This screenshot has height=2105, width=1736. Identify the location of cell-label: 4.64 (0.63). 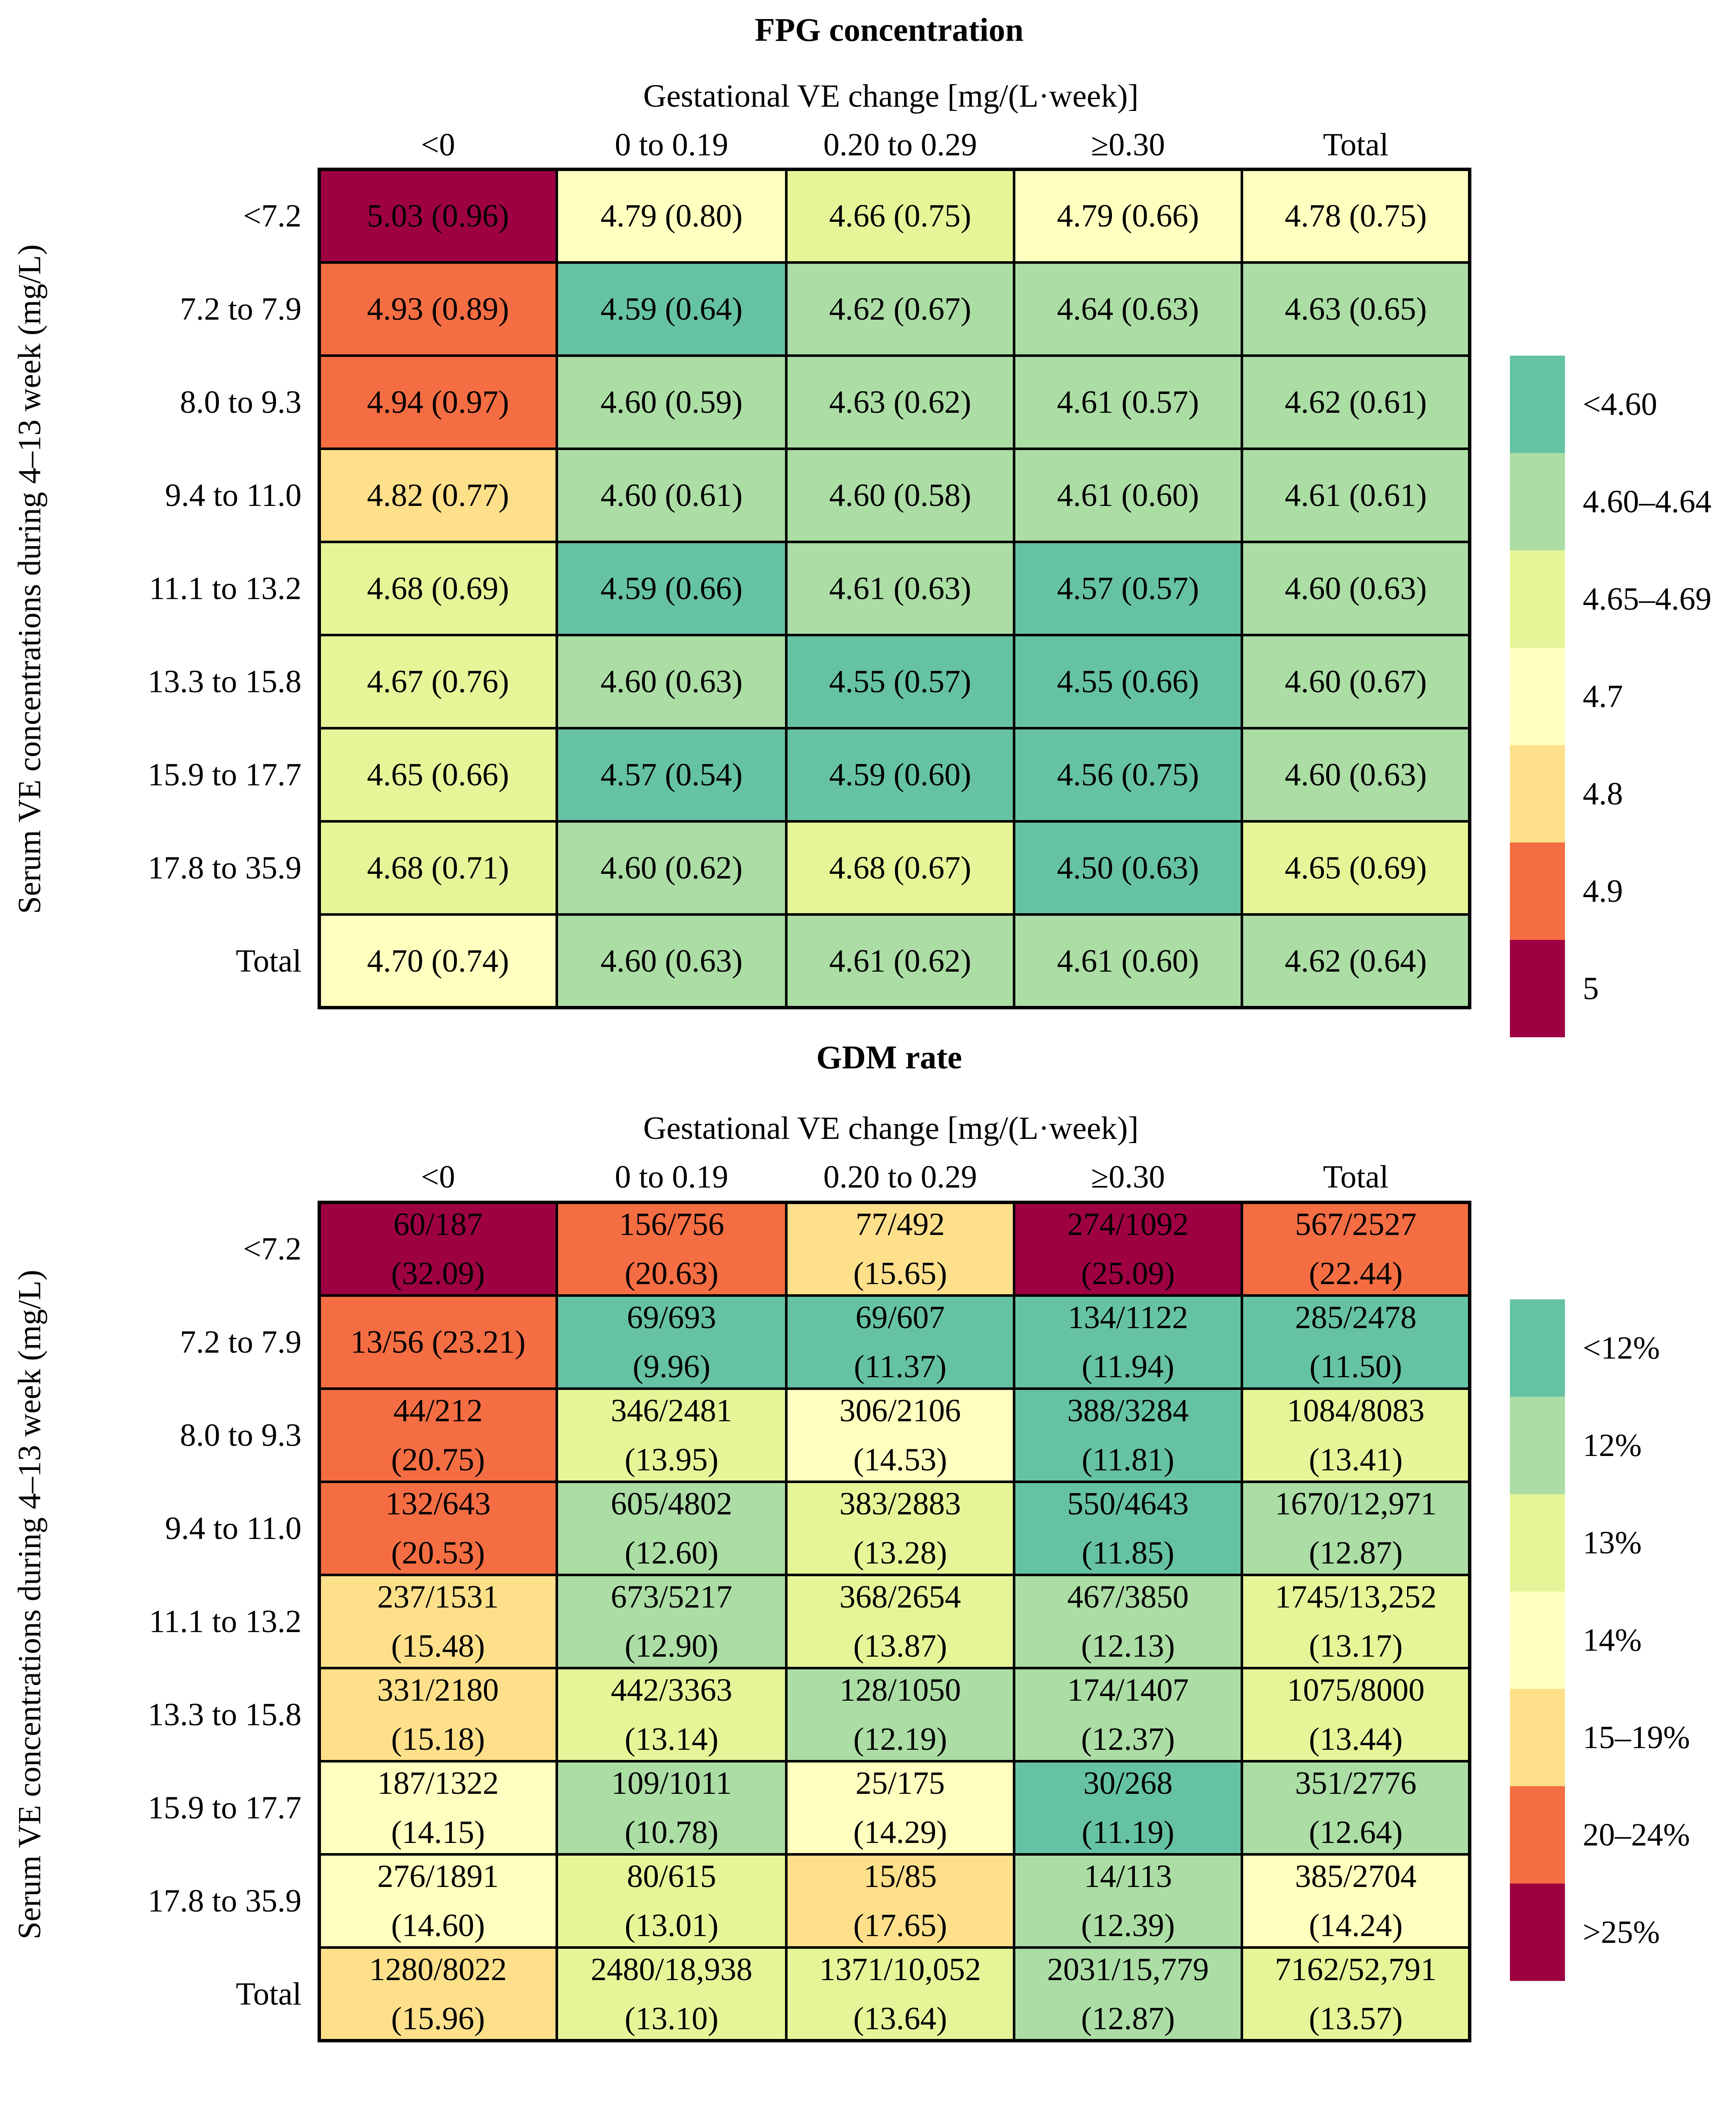
(1128, 309).